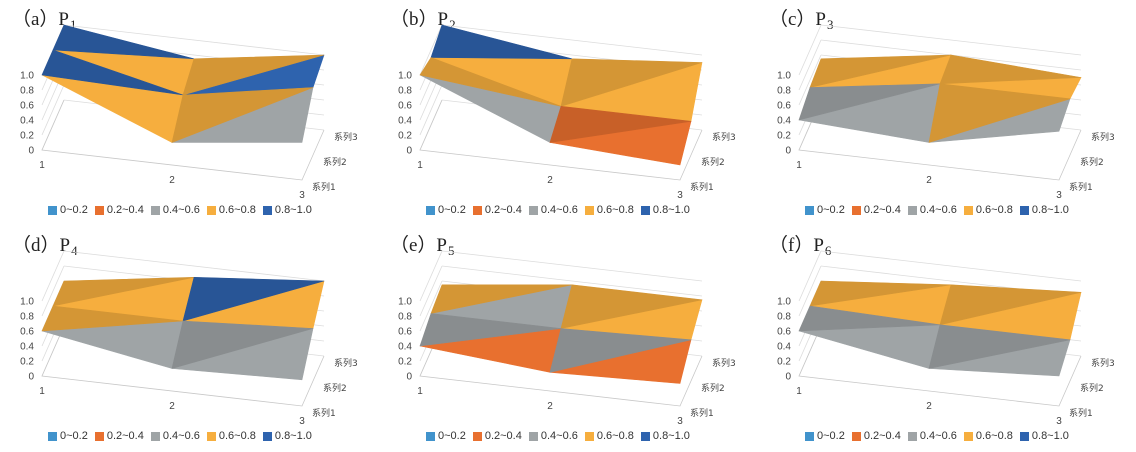 The width and height of the screenshot is (1136, 452). What do you see at coordinates (796, 245) in the screenshot?
I see `panel-title-text: （f）P` at bounding box center [796, 245].